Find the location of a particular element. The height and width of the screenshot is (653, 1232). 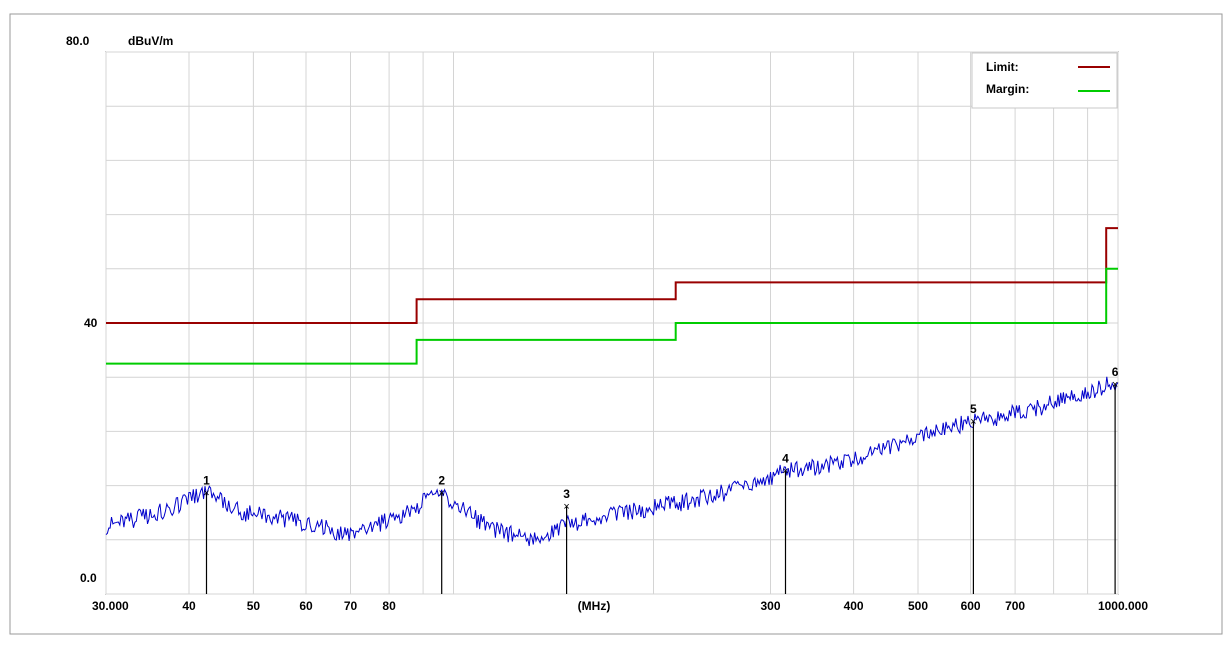

y-bottom-label: 0.0 is located at coordinates (88, 578).